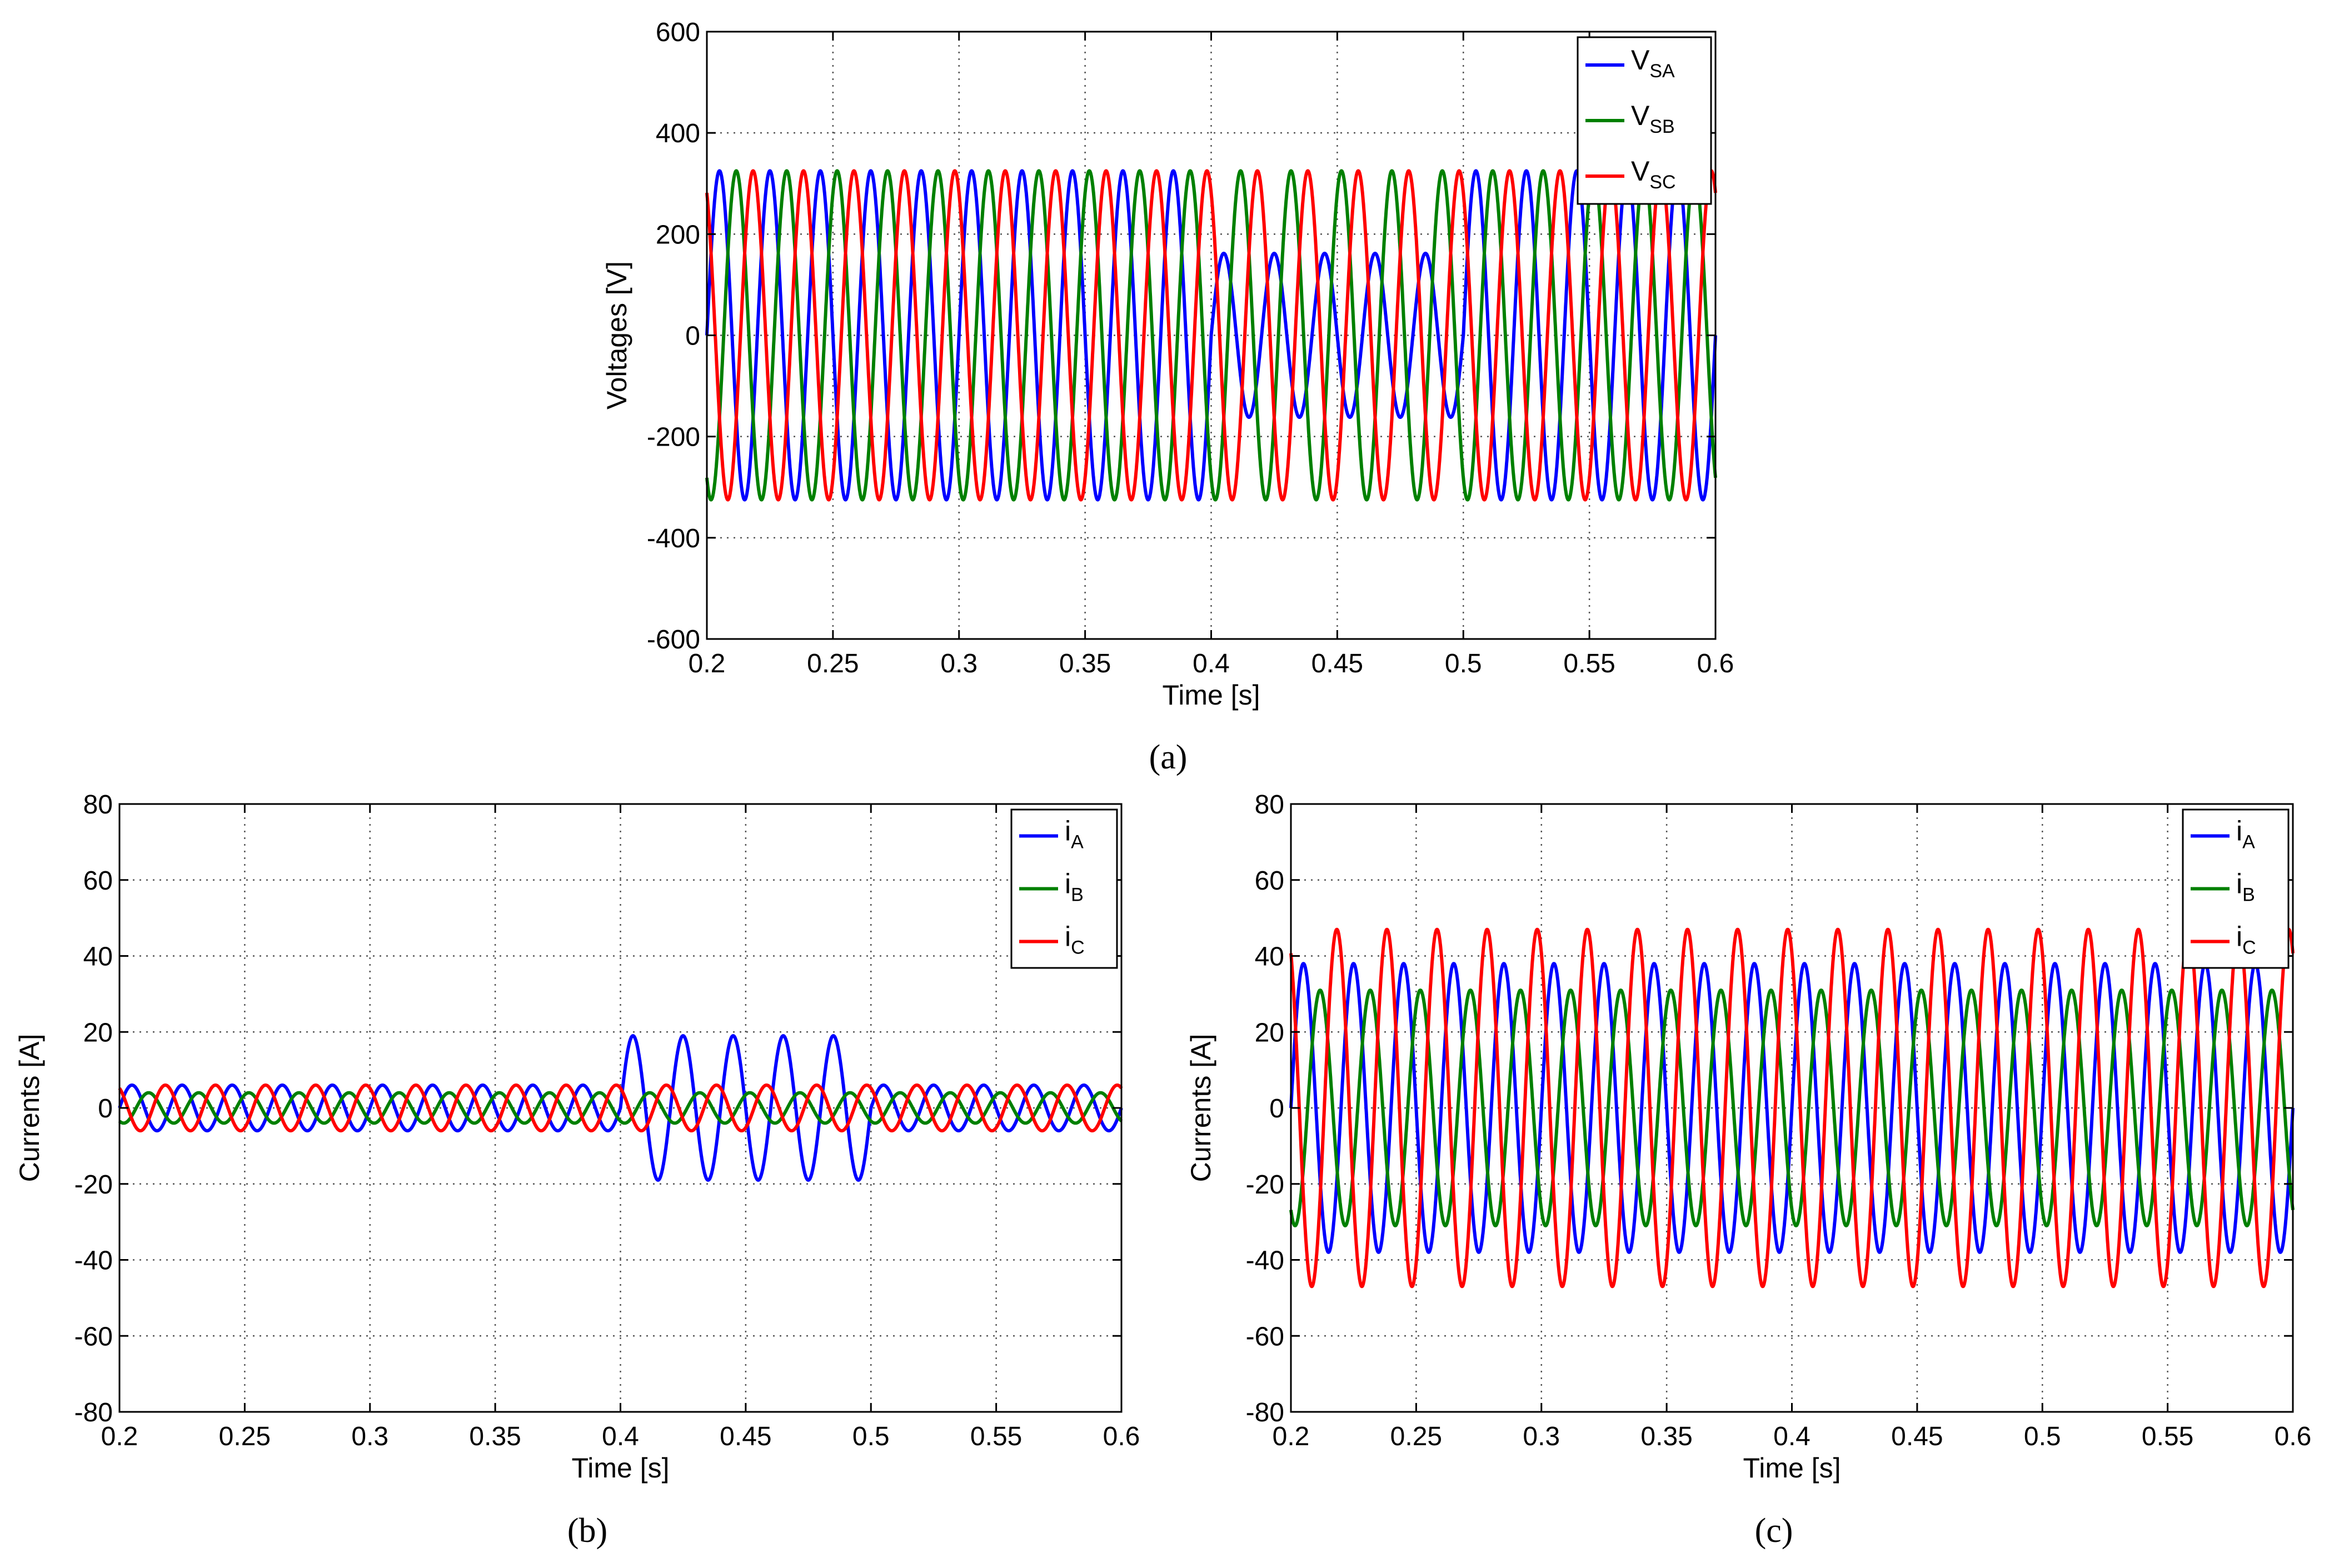  I want to click on panel-a-ytick-label: -200, so click(673, 437).